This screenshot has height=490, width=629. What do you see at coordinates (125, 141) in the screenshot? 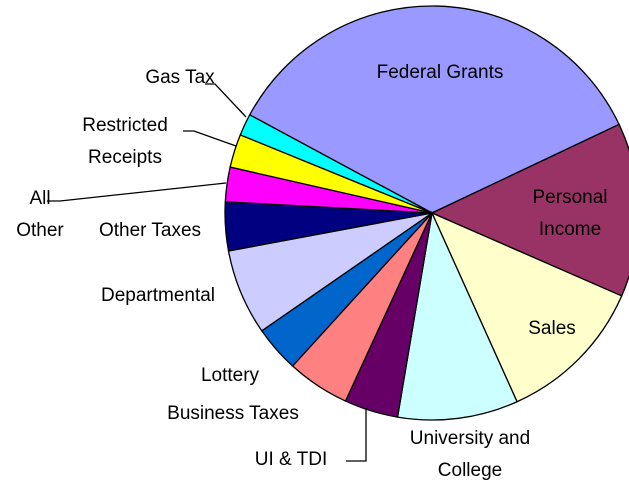
I see `slice-label: Restricted Receipts` at bounding box center [125, 141].